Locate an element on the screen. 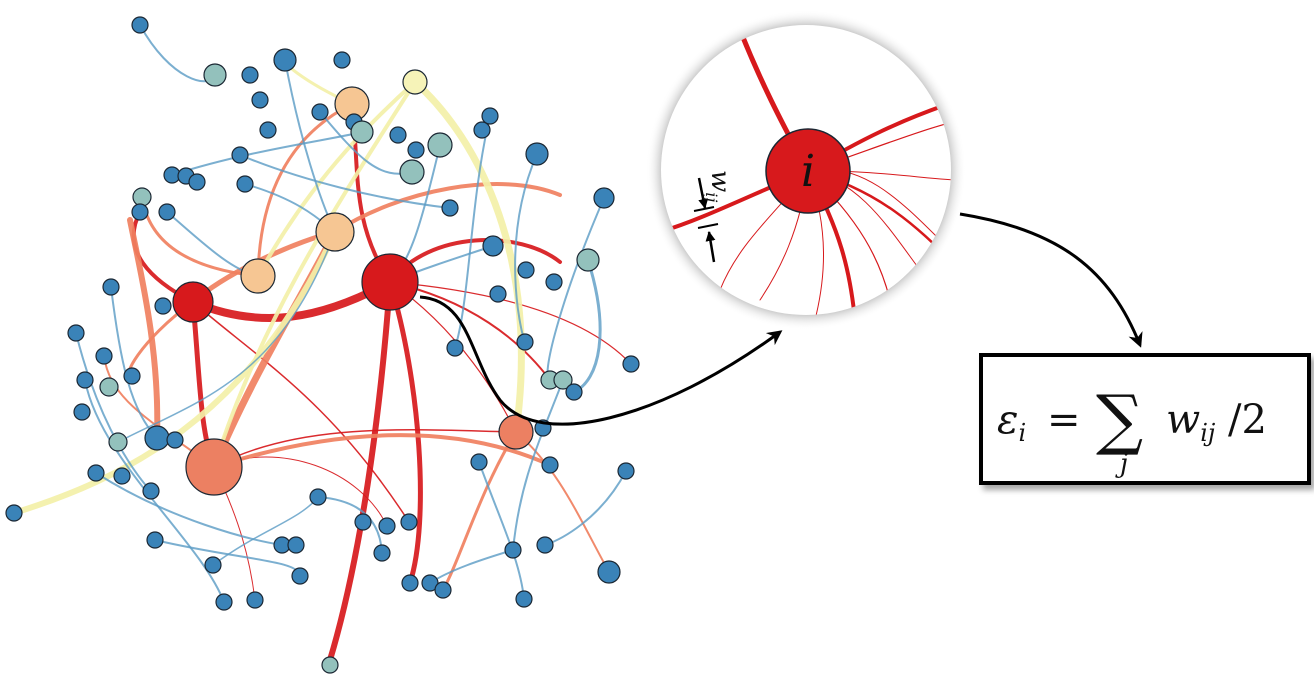 The image size is (1314, 683). hub-node-label: i is located at coordinates (808, 171).